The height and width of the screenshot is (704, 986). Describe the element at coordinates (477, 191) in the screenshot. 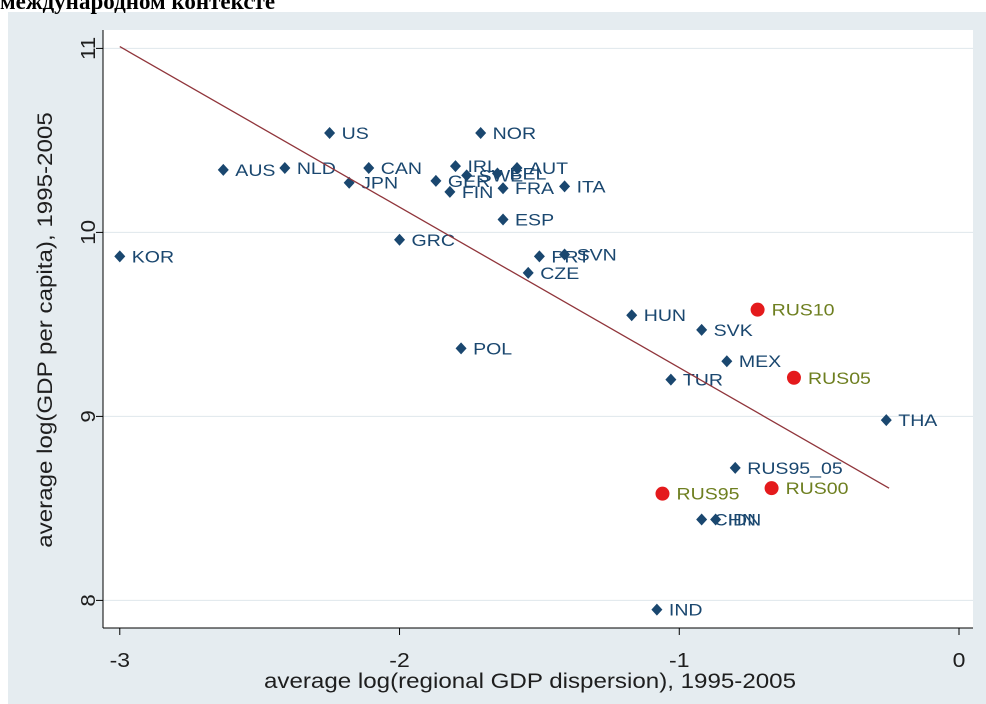

I see `point-label: FIN` at that location.